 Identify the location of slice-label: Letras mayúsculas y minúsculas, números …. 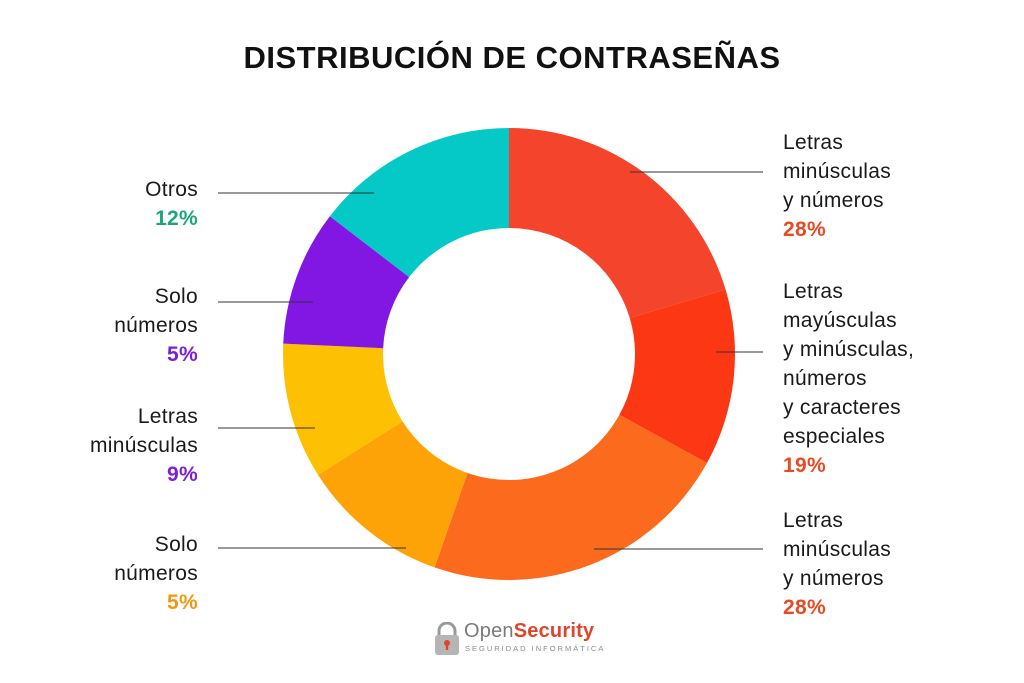
(883, 378).